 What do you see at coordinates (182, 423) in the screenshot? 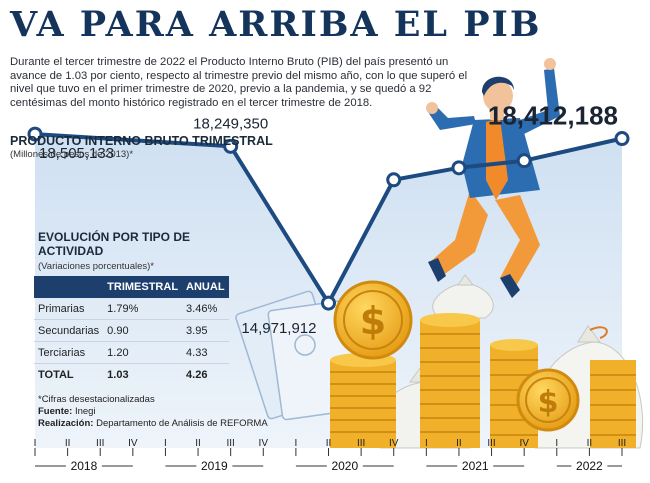
I see `credit: Departamento de Análisis de REFORMA` at bounding box center [182, 423].